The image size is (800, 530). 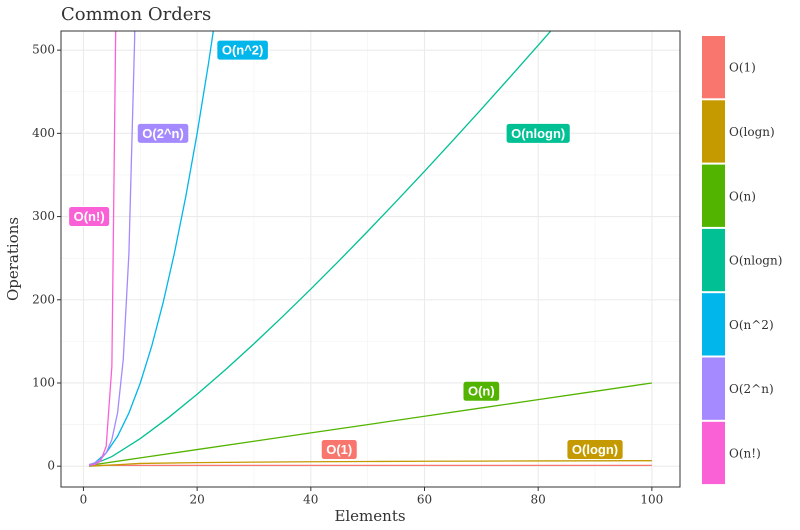 I want to click on x-axis-label: Elements, so click(x=369, y=516).